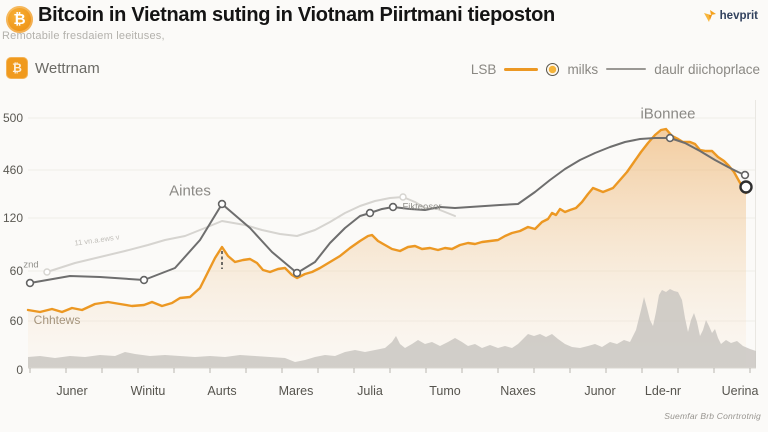 This screenshot has height=432, width=768. I want to click on light-gray-series-line, so click(251, 234).